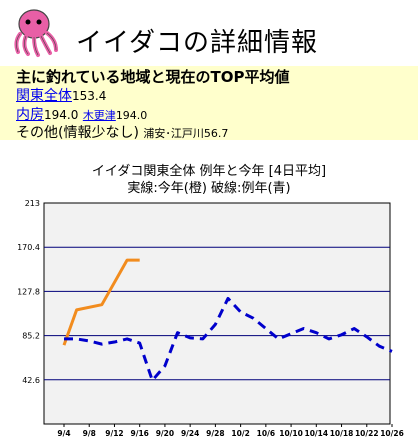 The width and height of the screenshot is (418, 447). I want to click on y-tick-label: 170.4, so click(28, 247).